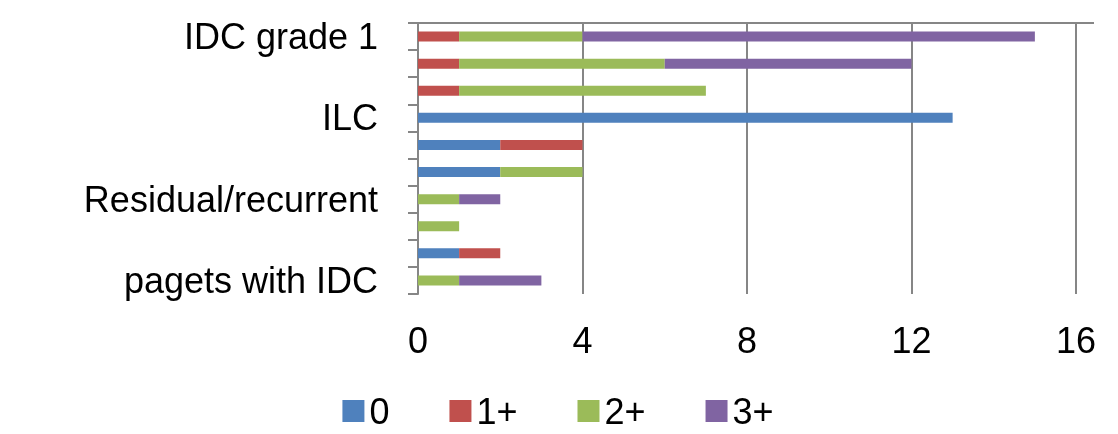 This screenshot has width=1118, height=434. I want to click on x-tick-label: 12, so click(911, 340).